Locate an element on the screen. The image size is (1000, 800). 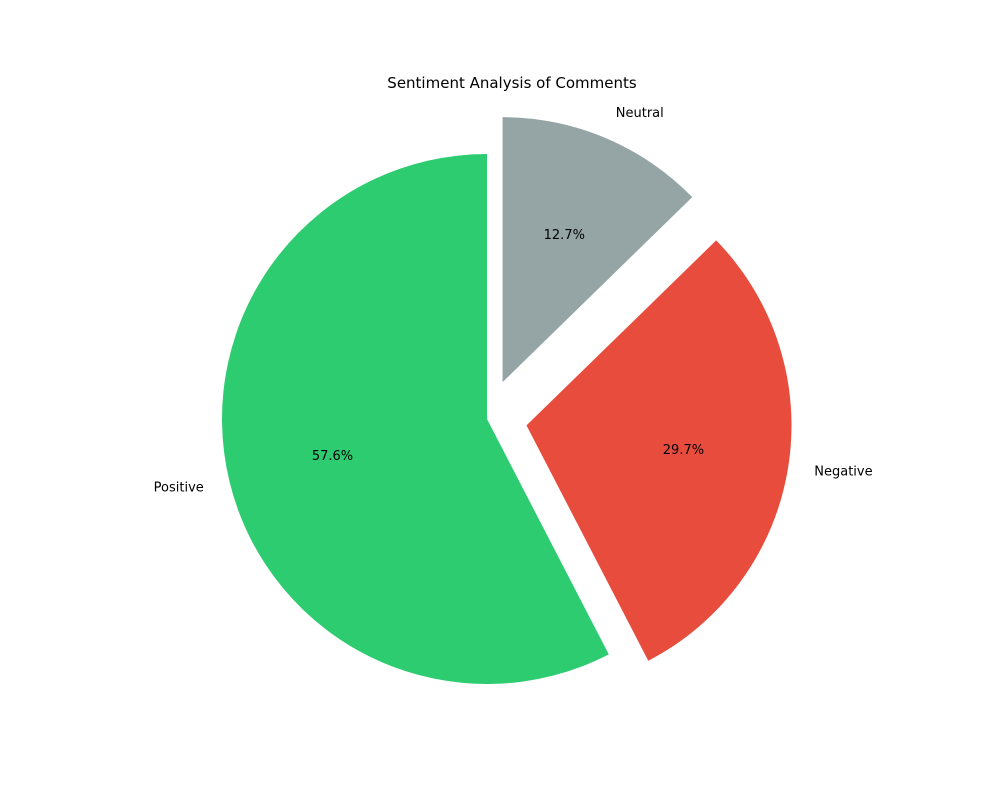
slice-label-negative: Negative is located at coordinates (843, 471).